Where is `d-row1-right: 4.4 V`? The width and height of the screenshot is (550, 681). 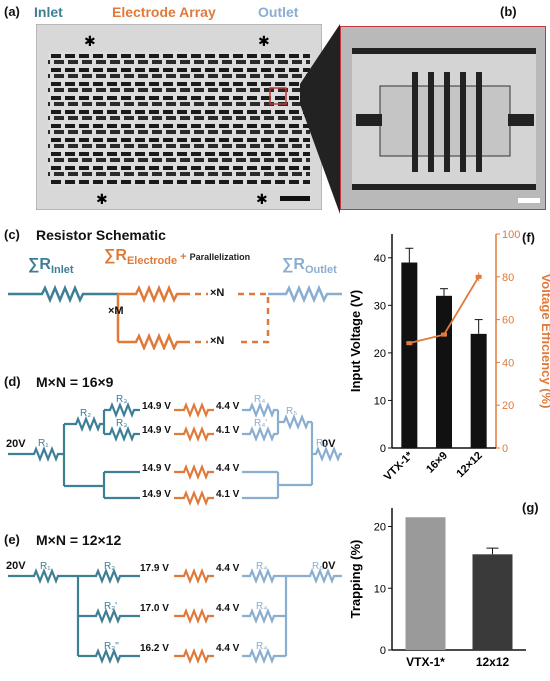 d-row1-right: 4.4 V is located at coordinates (228, 406).